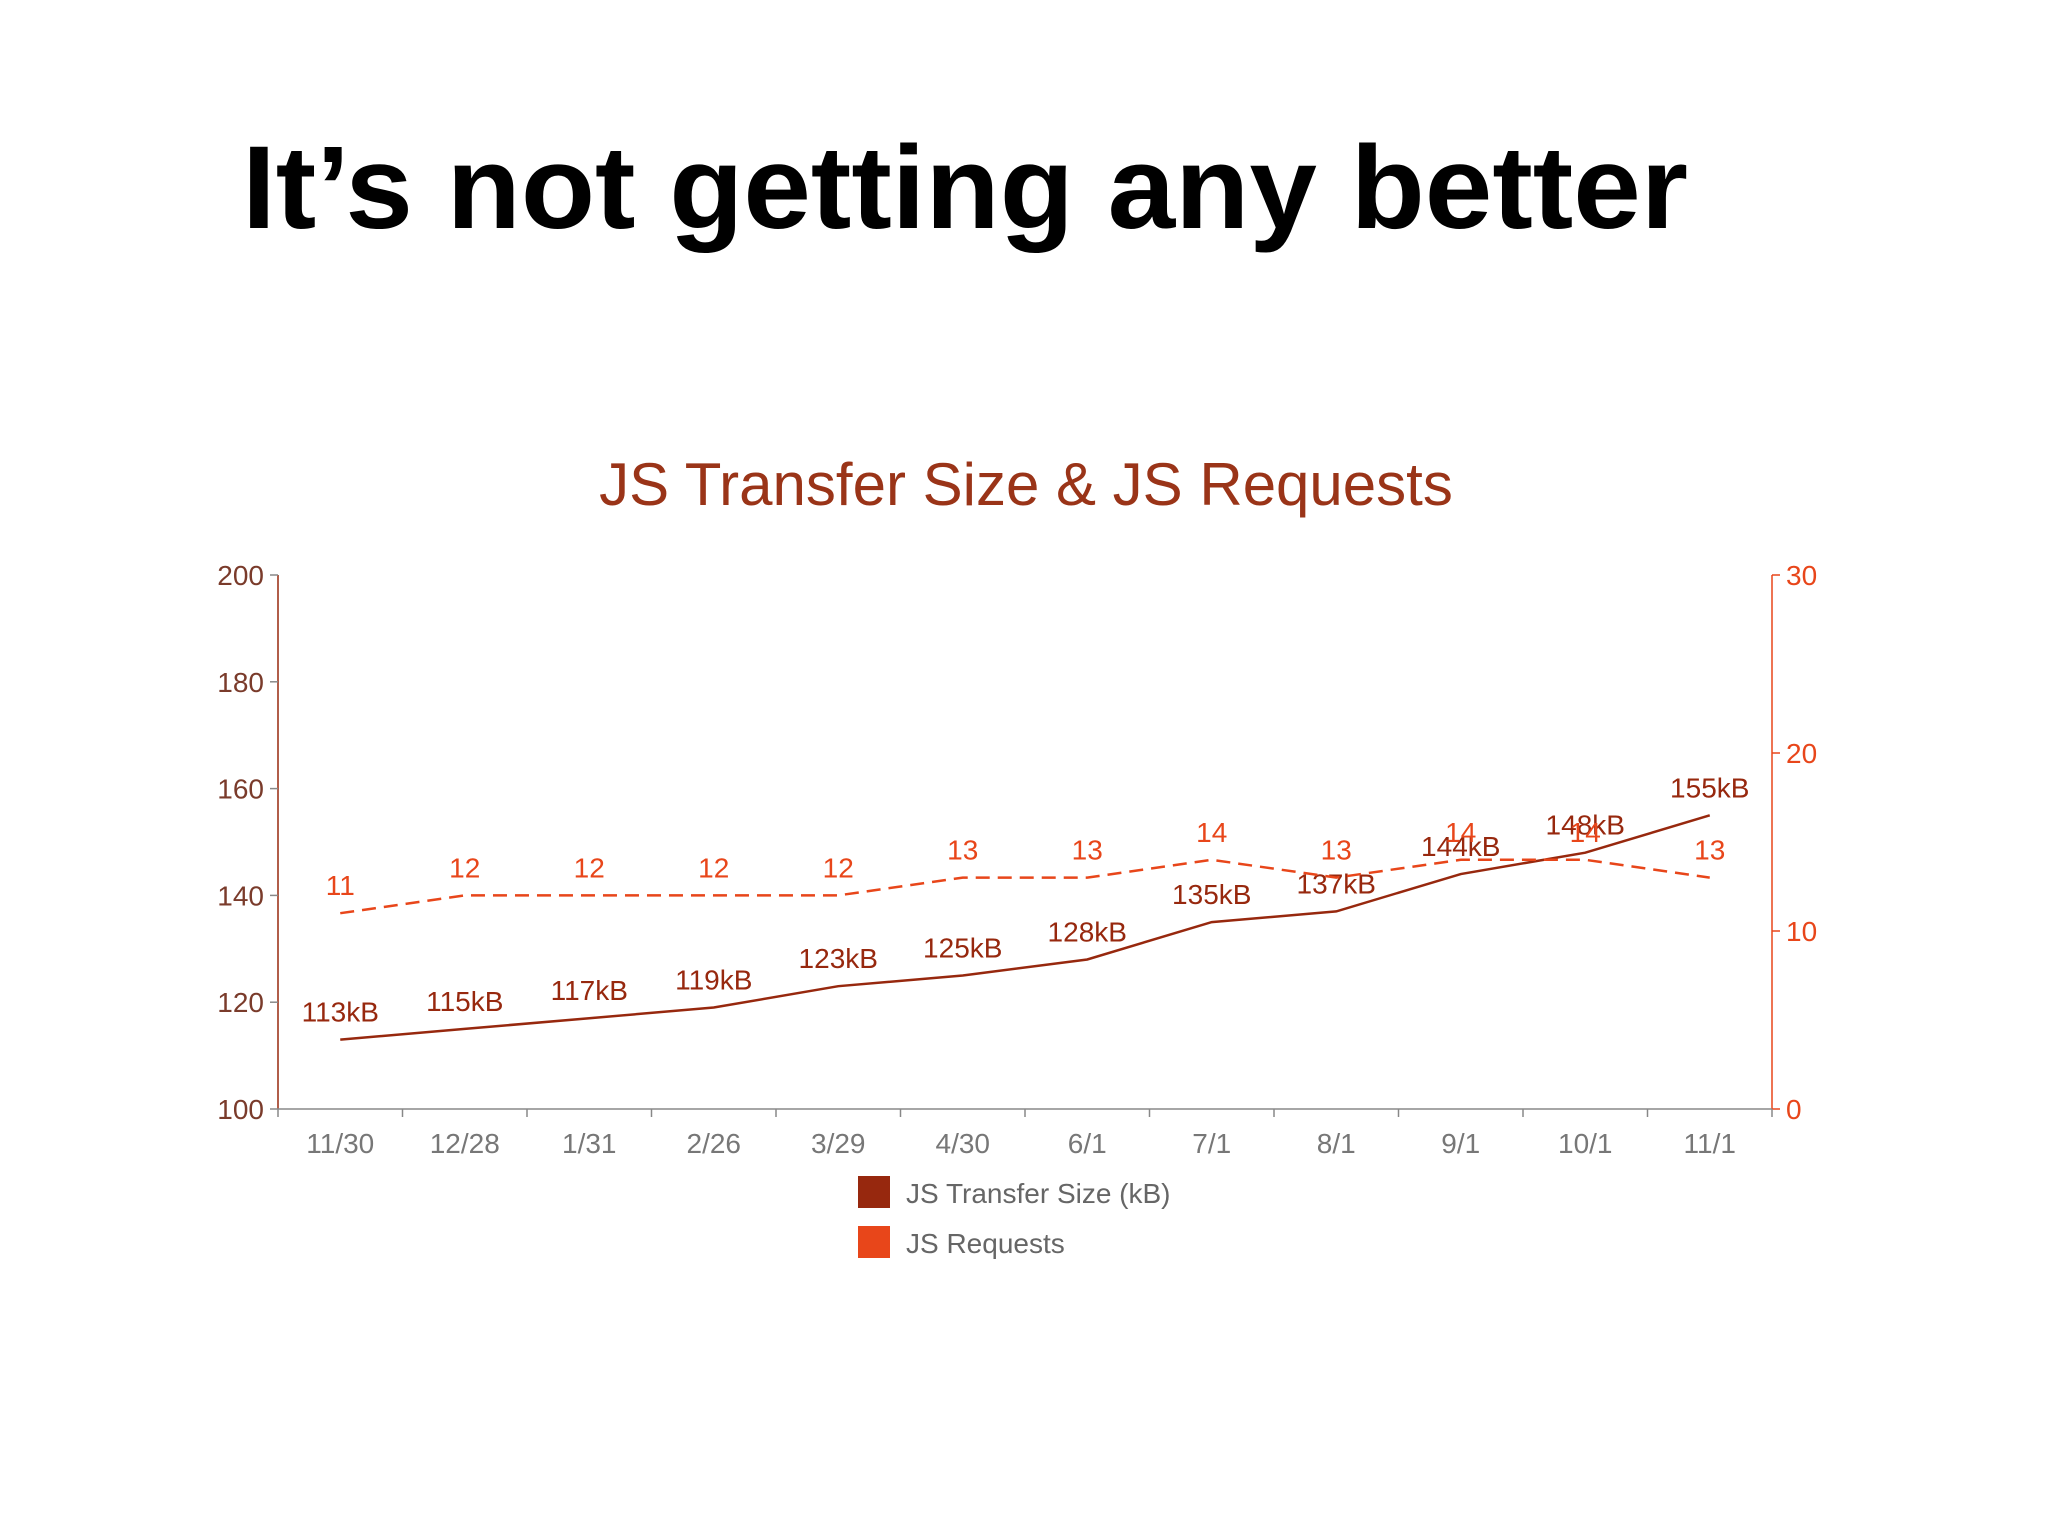 The image size is (2048, 1536). I want to click on legend-label: JS Requests, so click(985, 1243).